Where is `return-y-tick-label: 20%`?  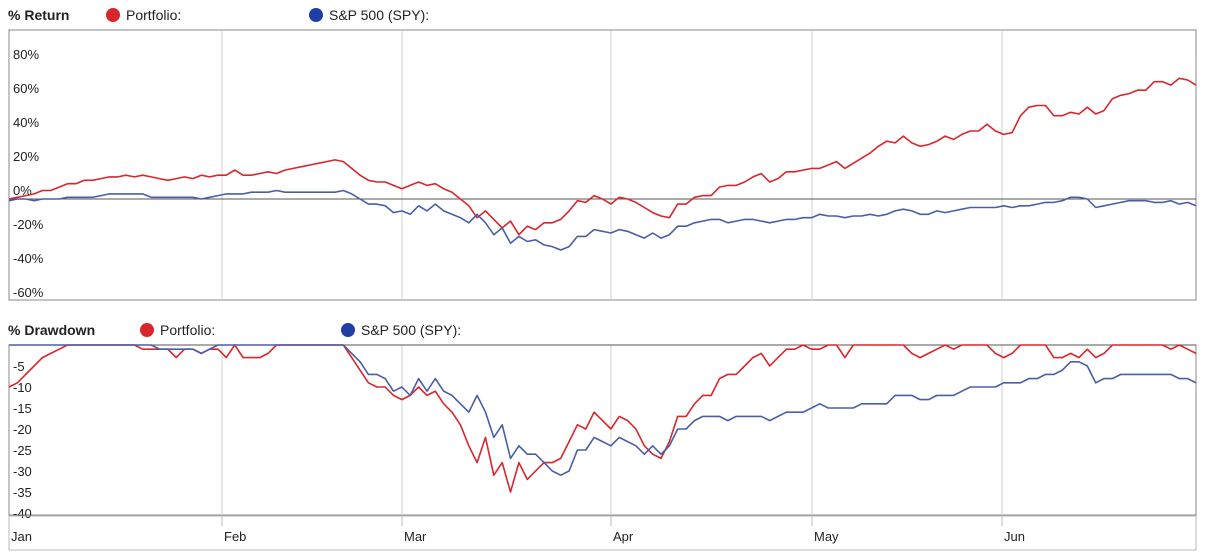
return-y-tick-label: 20% is located at coordinates (26, 156).